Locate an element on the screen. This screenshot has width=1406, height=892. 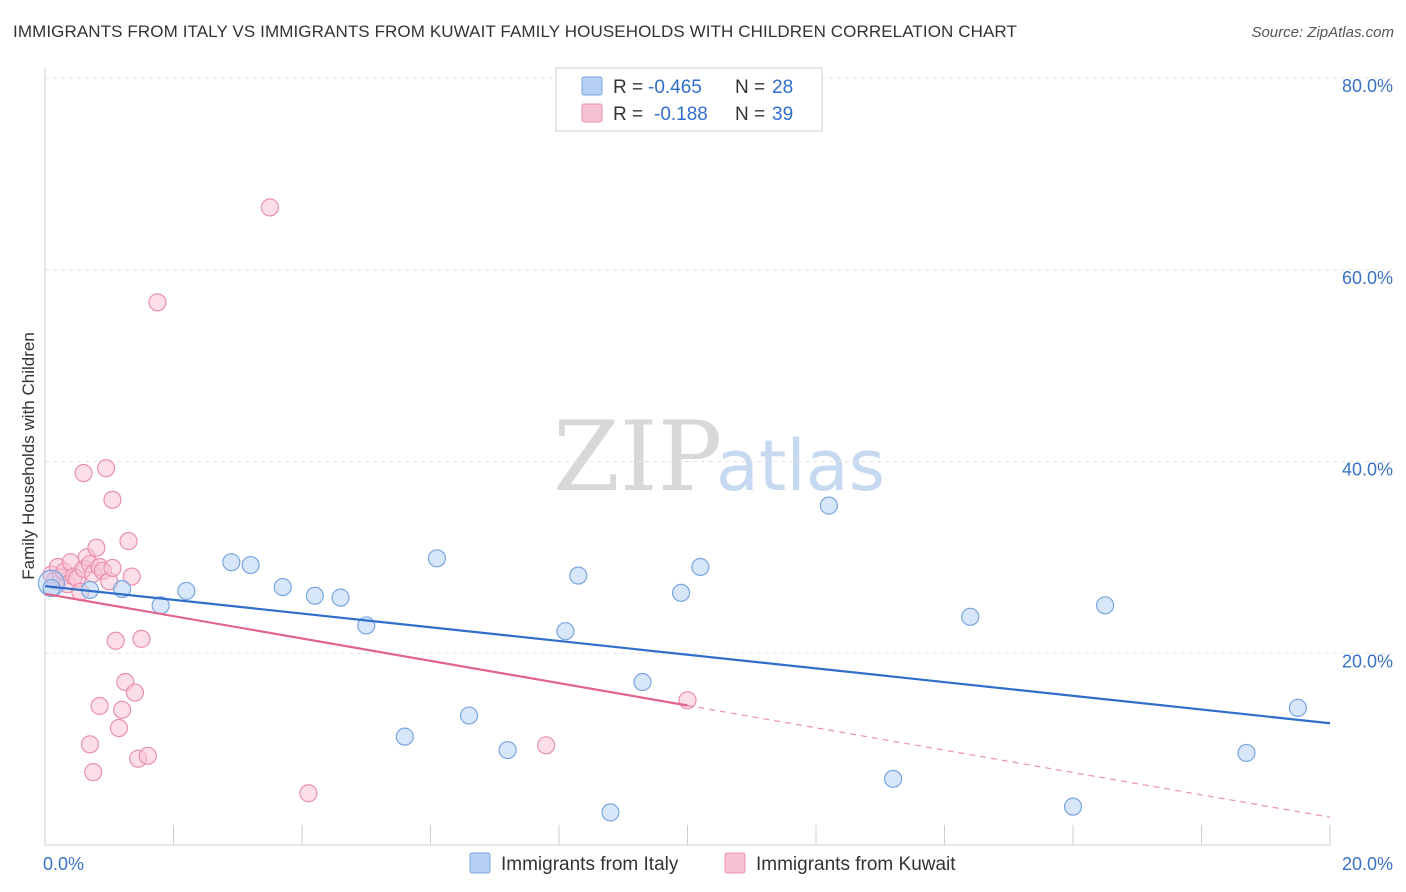
y-tick-labels: 20.0% 40.0% 60.0% 80.0% is located at coordinates (1367, 373).